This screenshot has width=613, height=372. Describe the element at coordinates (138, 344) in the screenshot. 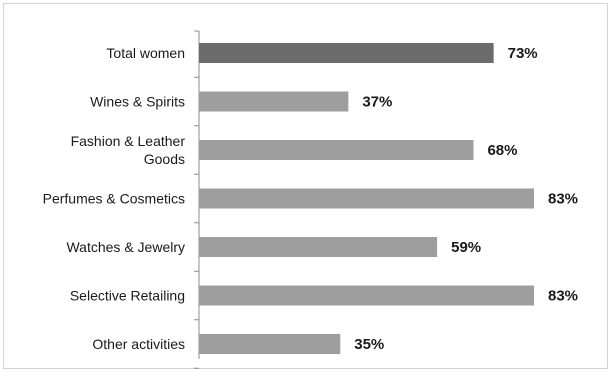

I see `category-label: Other activities` at that location.